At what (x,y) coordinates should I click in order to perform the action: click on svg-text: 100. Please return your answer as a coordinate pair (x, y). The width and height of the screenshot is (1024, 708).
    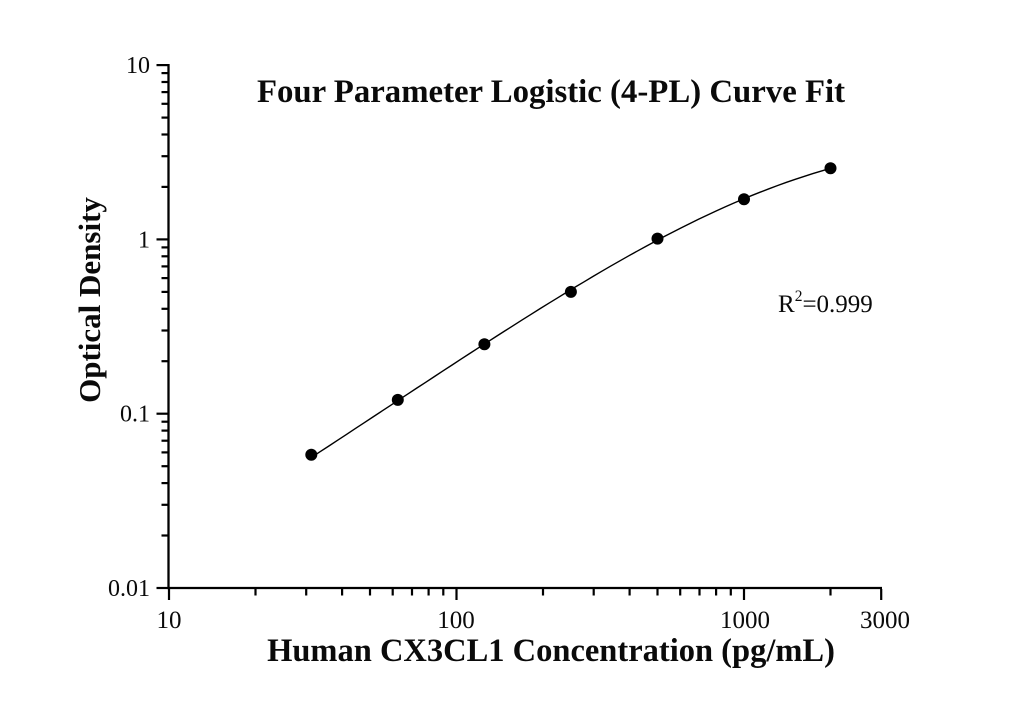
    Looking at the image, I should click on (456, 620).